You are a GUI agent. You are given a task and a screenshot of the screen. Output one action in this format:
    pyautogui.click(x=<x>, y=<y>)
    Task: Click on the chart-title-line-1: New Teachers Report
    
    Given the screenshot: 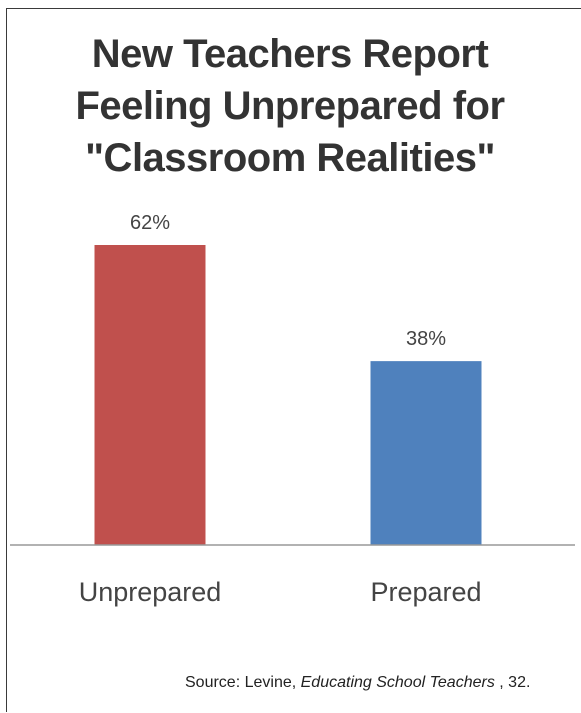 What is the action you would take?
    pyautogui.click(x=290, y=54)
    